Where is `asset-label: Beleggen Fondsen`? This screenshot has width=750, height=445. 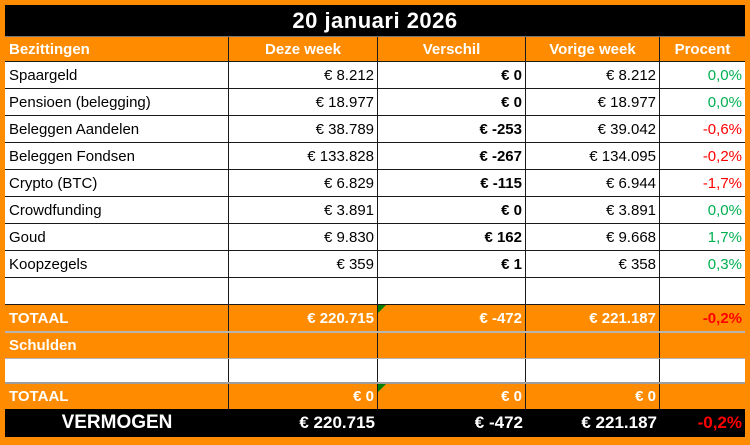
asset-label: Beleggen Fondsen is located at coordinates (117, 156).